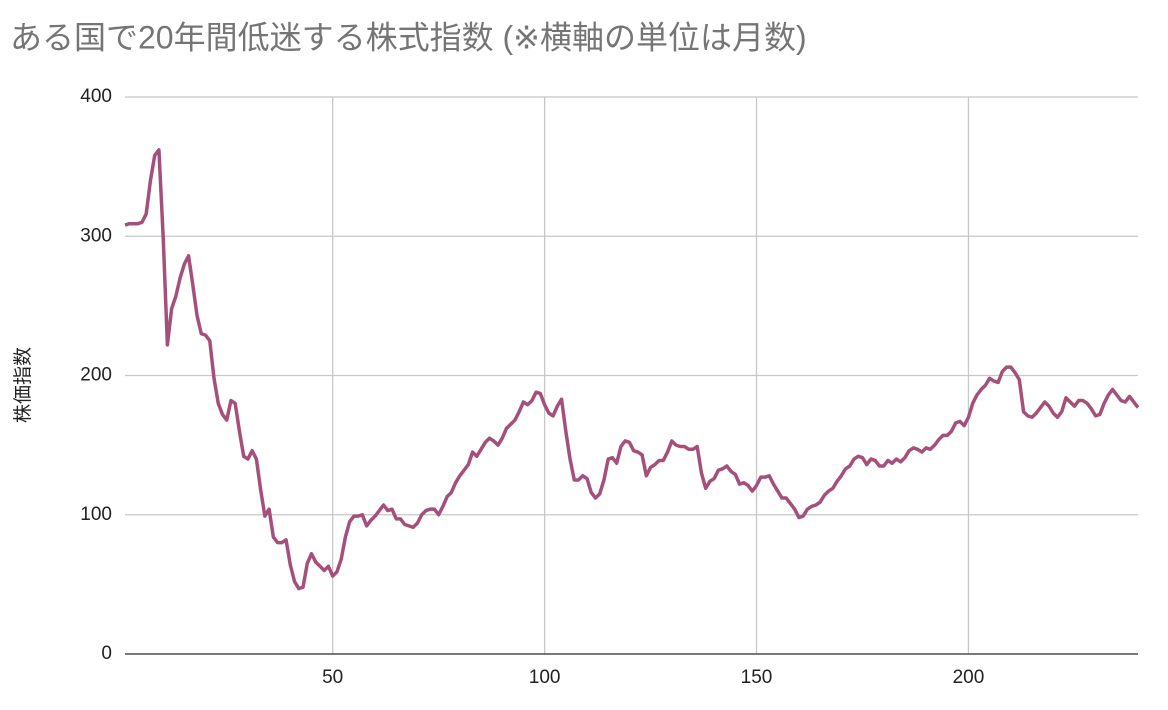 The width and height of the screenshot is (1168, 710). What do you see at coordinates (332, 677) in the screenshot?
I see `x-tick-label: 50` at bounding box center [332, 677].